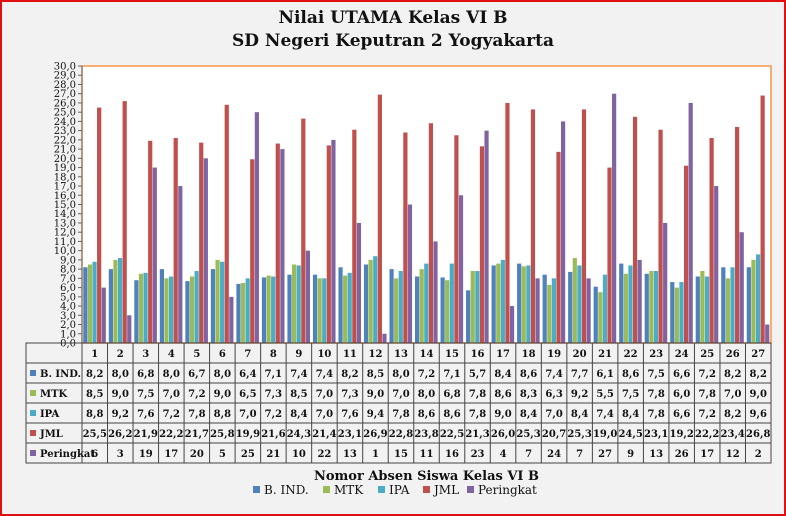 The width and height of the screenshot is (786, 516). I want to click on data-label: 7,0, so click(247, 414).